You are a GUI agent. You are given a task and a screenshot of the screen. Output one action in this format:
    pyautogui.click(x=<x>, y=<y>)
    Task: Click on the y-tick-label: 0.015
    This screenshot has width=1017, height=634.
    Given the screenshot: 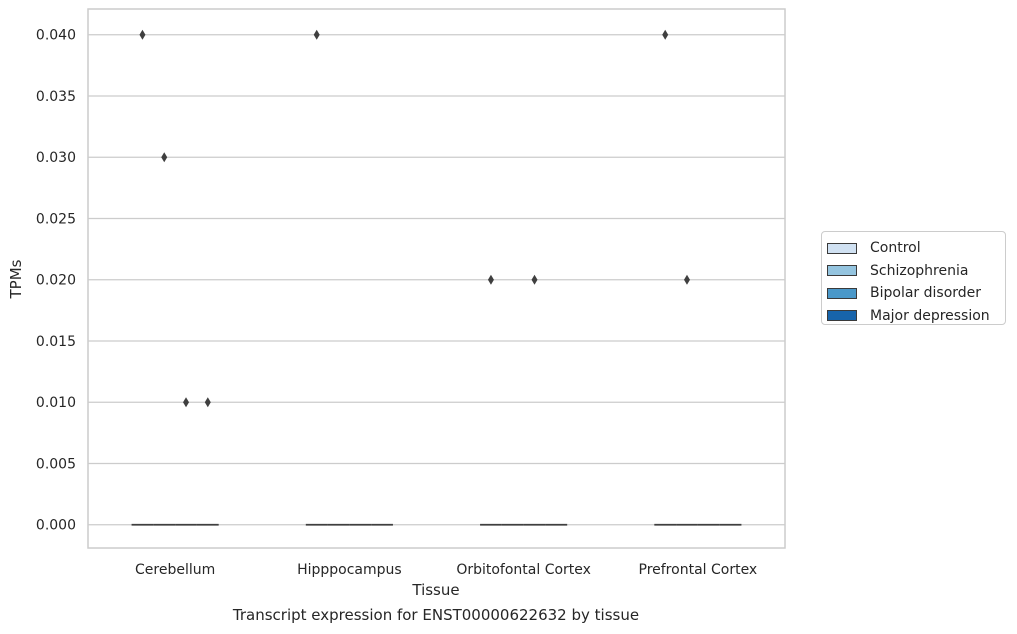 What is the action you would take?
    pyautogui.click(x=56, y=342)
    